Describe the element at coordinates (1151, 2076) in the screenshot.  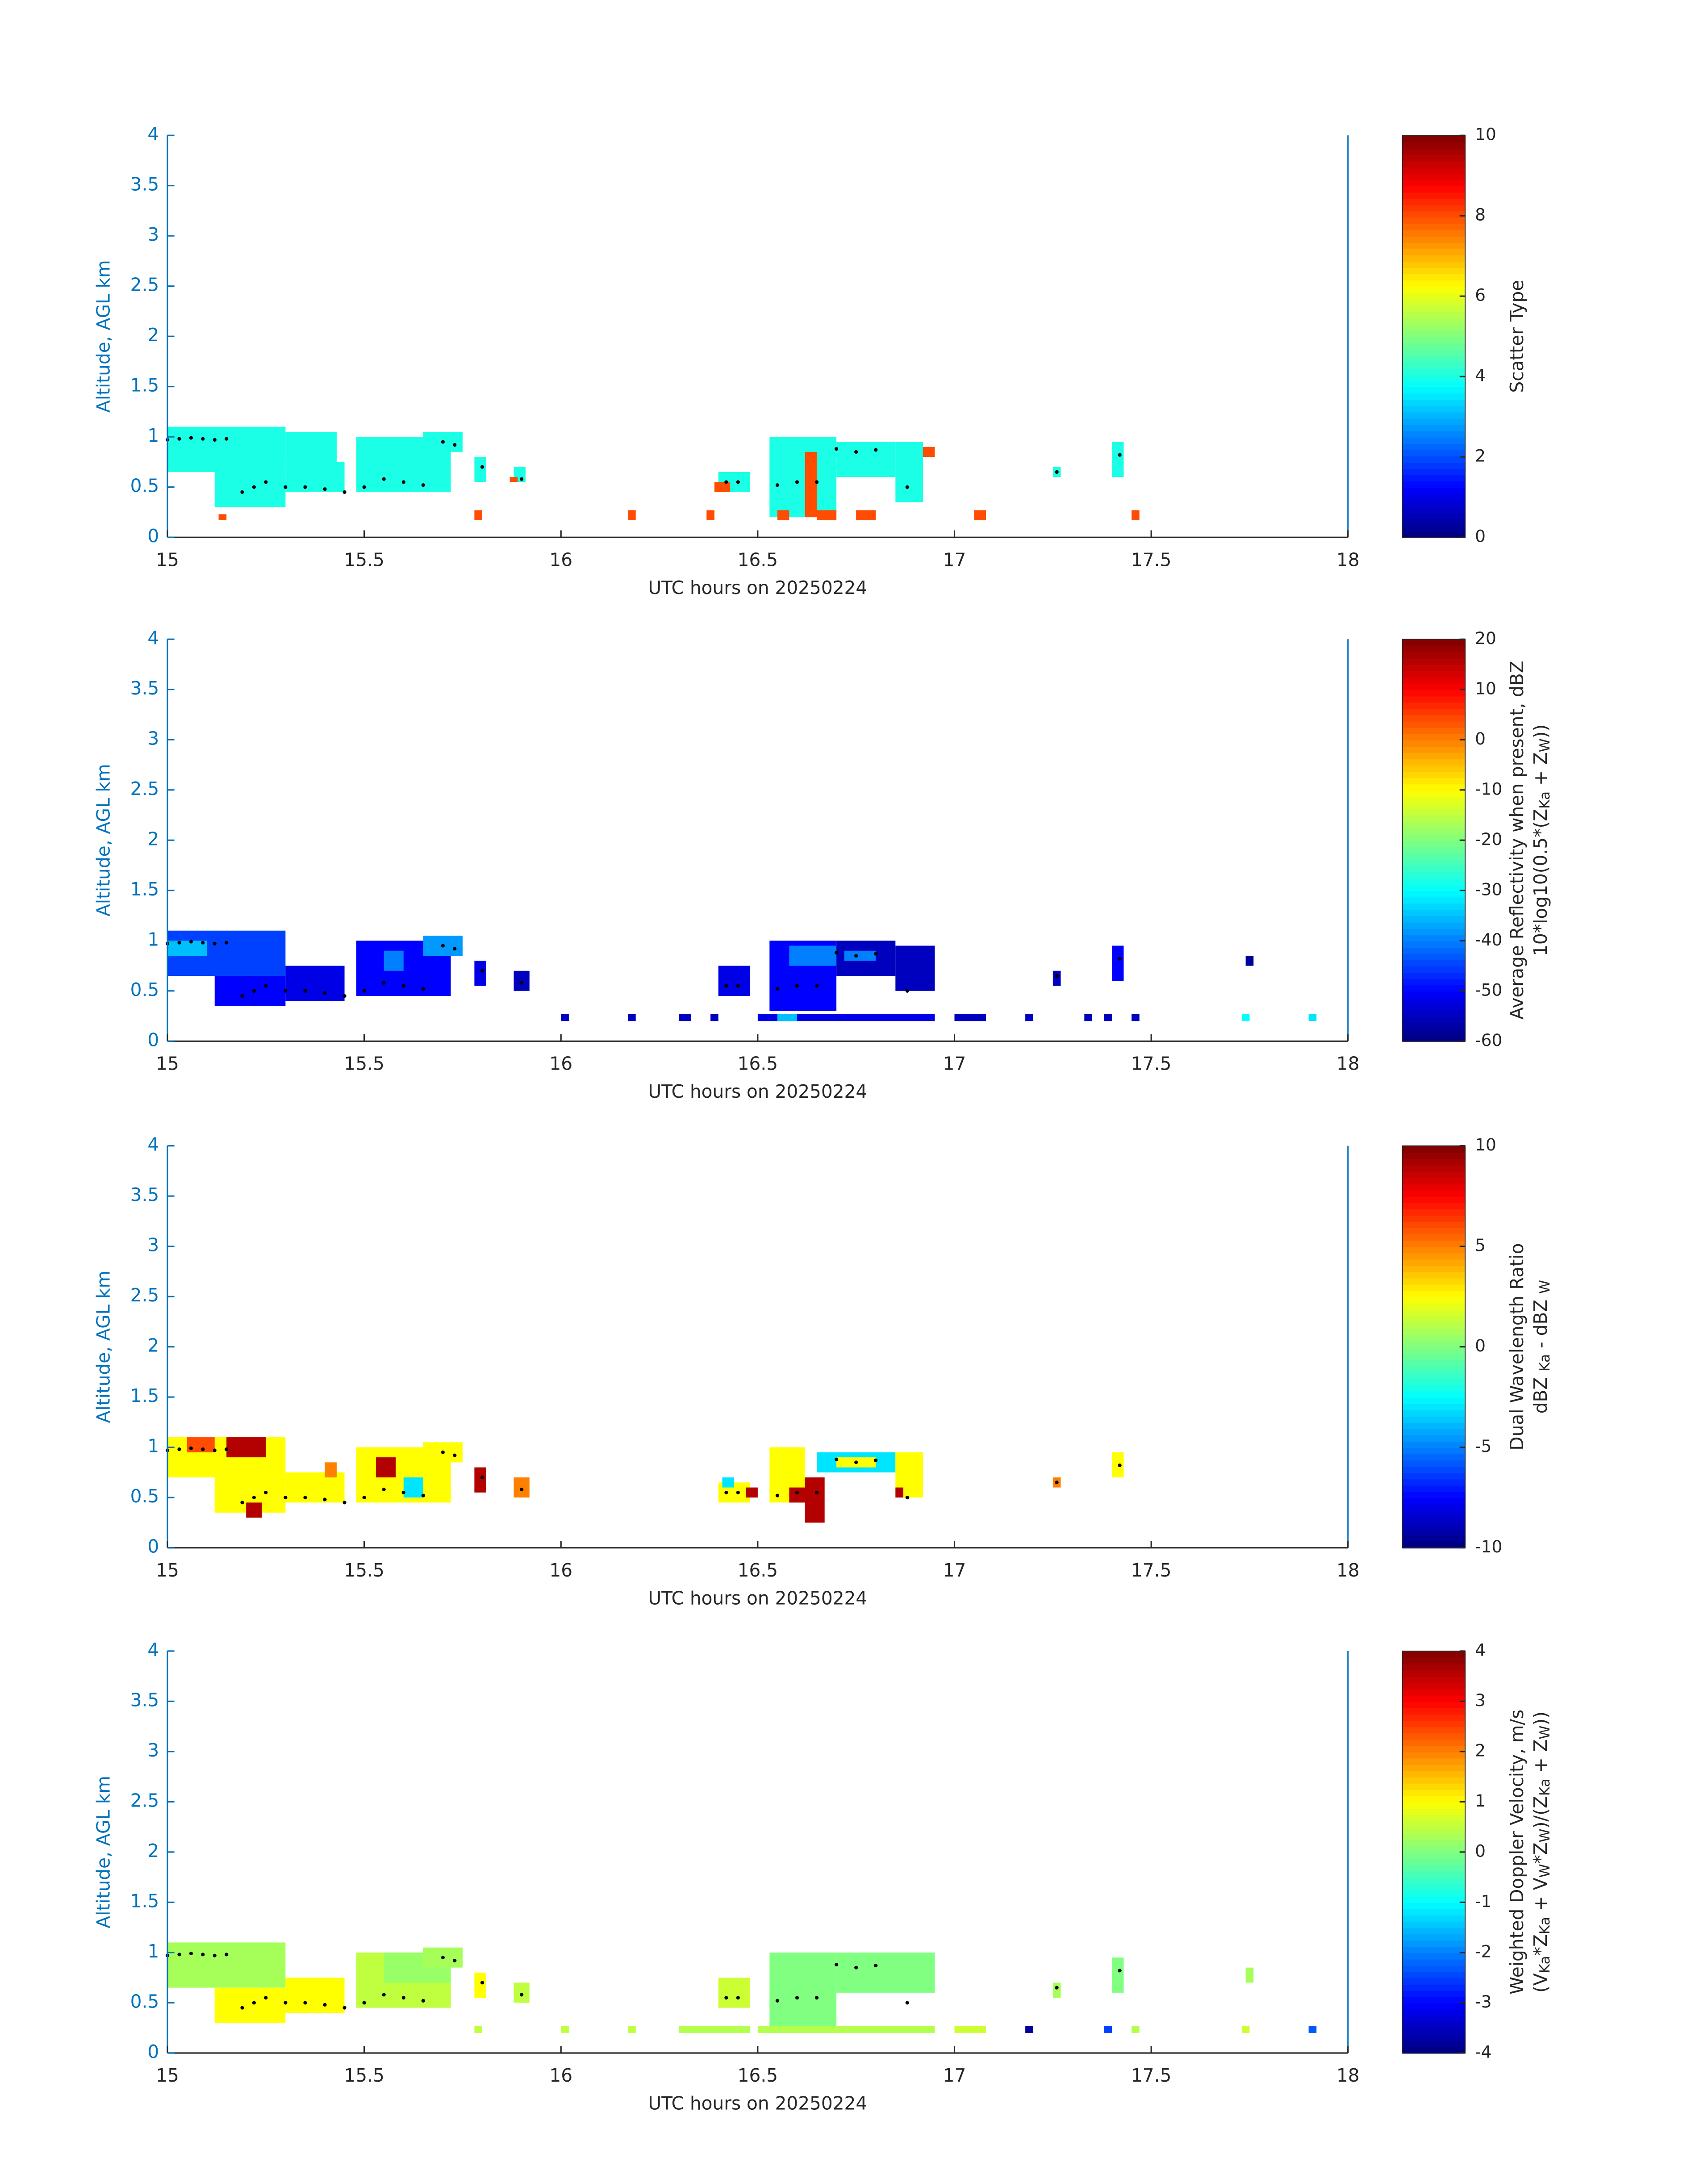
I see `x-tick-label: 17.5` at that location.